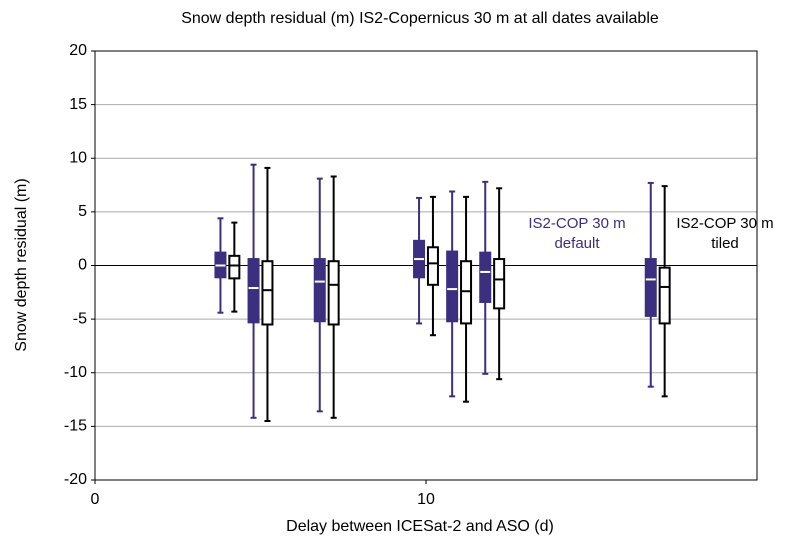  Describe the element at coordinates (75, 372) in the screenshot. I see `y-tick-label: -10` at that location.